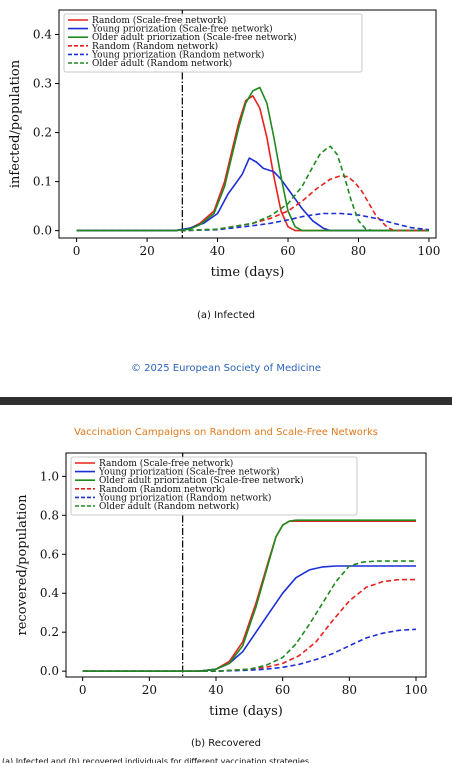 Image resolution: width=452 pixels, height=763 pixels. Describe the element at coordinates (15, 123) in the screenshot. I see `y-axis-label: infected/population` at that location.